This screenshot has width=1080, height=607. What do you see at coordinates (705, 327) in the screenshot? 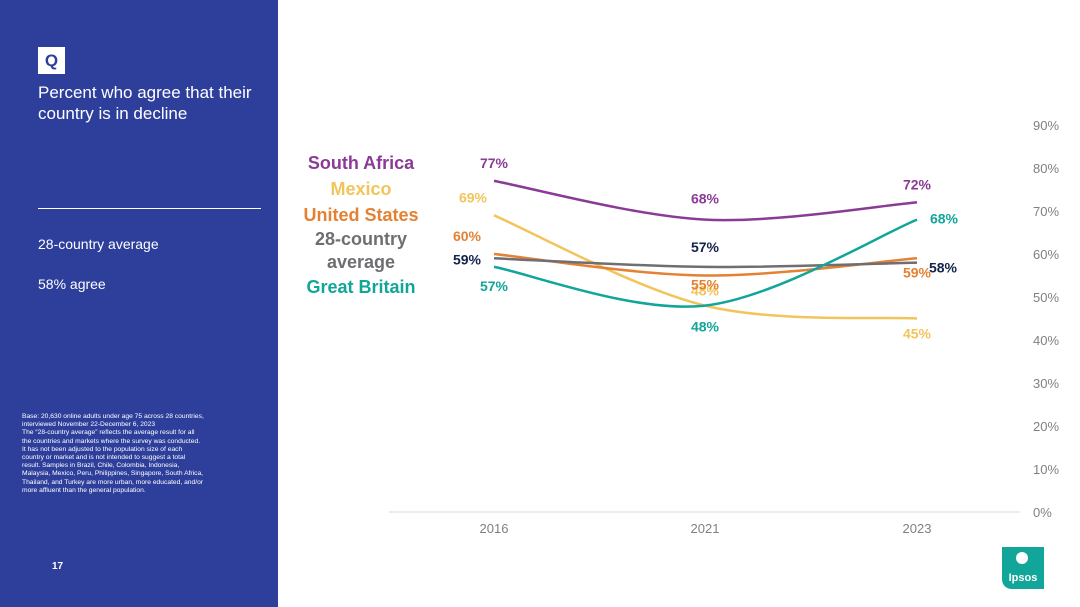
I see `data-label-great-britain: 48%` at bounding box center [705, 327].